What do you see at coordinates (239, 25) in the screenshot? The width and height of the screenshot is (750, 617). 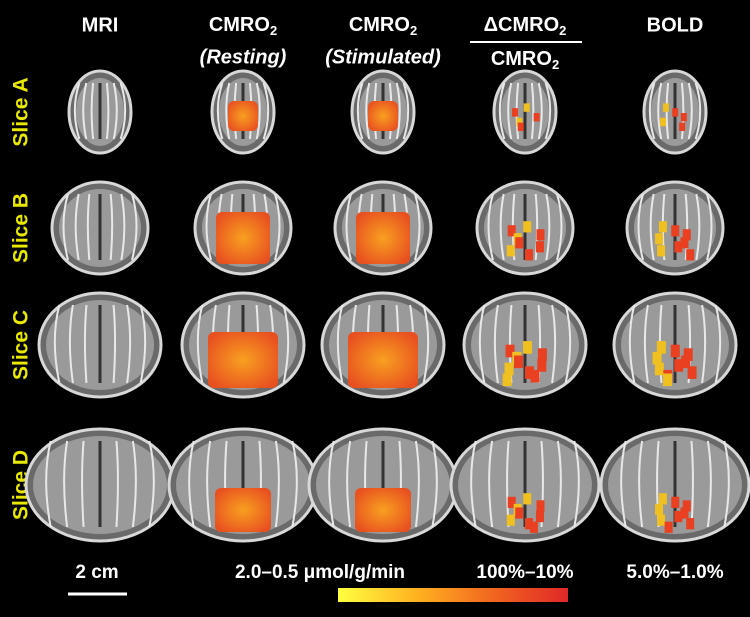 I see `heading-text: CMRO` at bounding box center [239, 25].